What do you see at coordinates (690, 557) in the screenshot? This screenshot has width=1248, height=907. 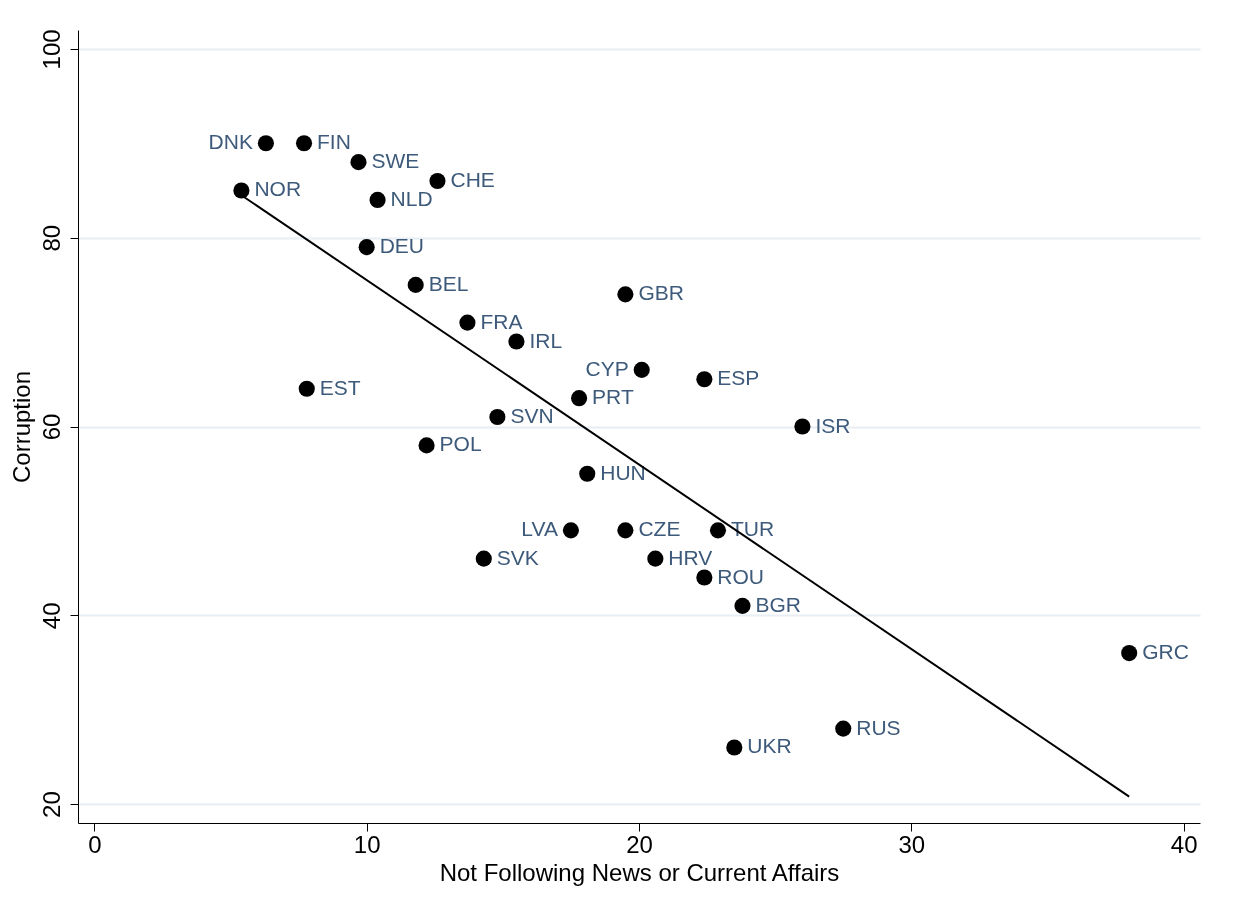 I see `data-label: HRV` at bounding box center [690, 557].